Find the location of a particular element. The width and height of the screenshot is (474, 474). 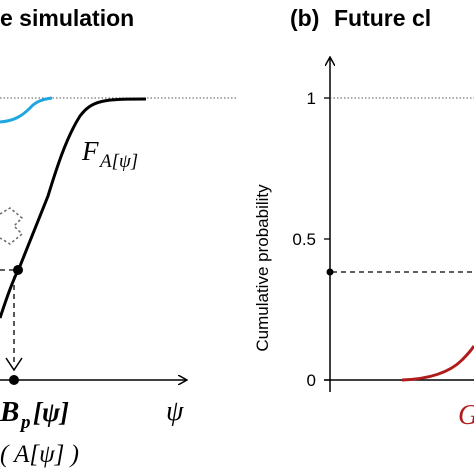

panel-b-red-curve is located at coordinates (437, 363).